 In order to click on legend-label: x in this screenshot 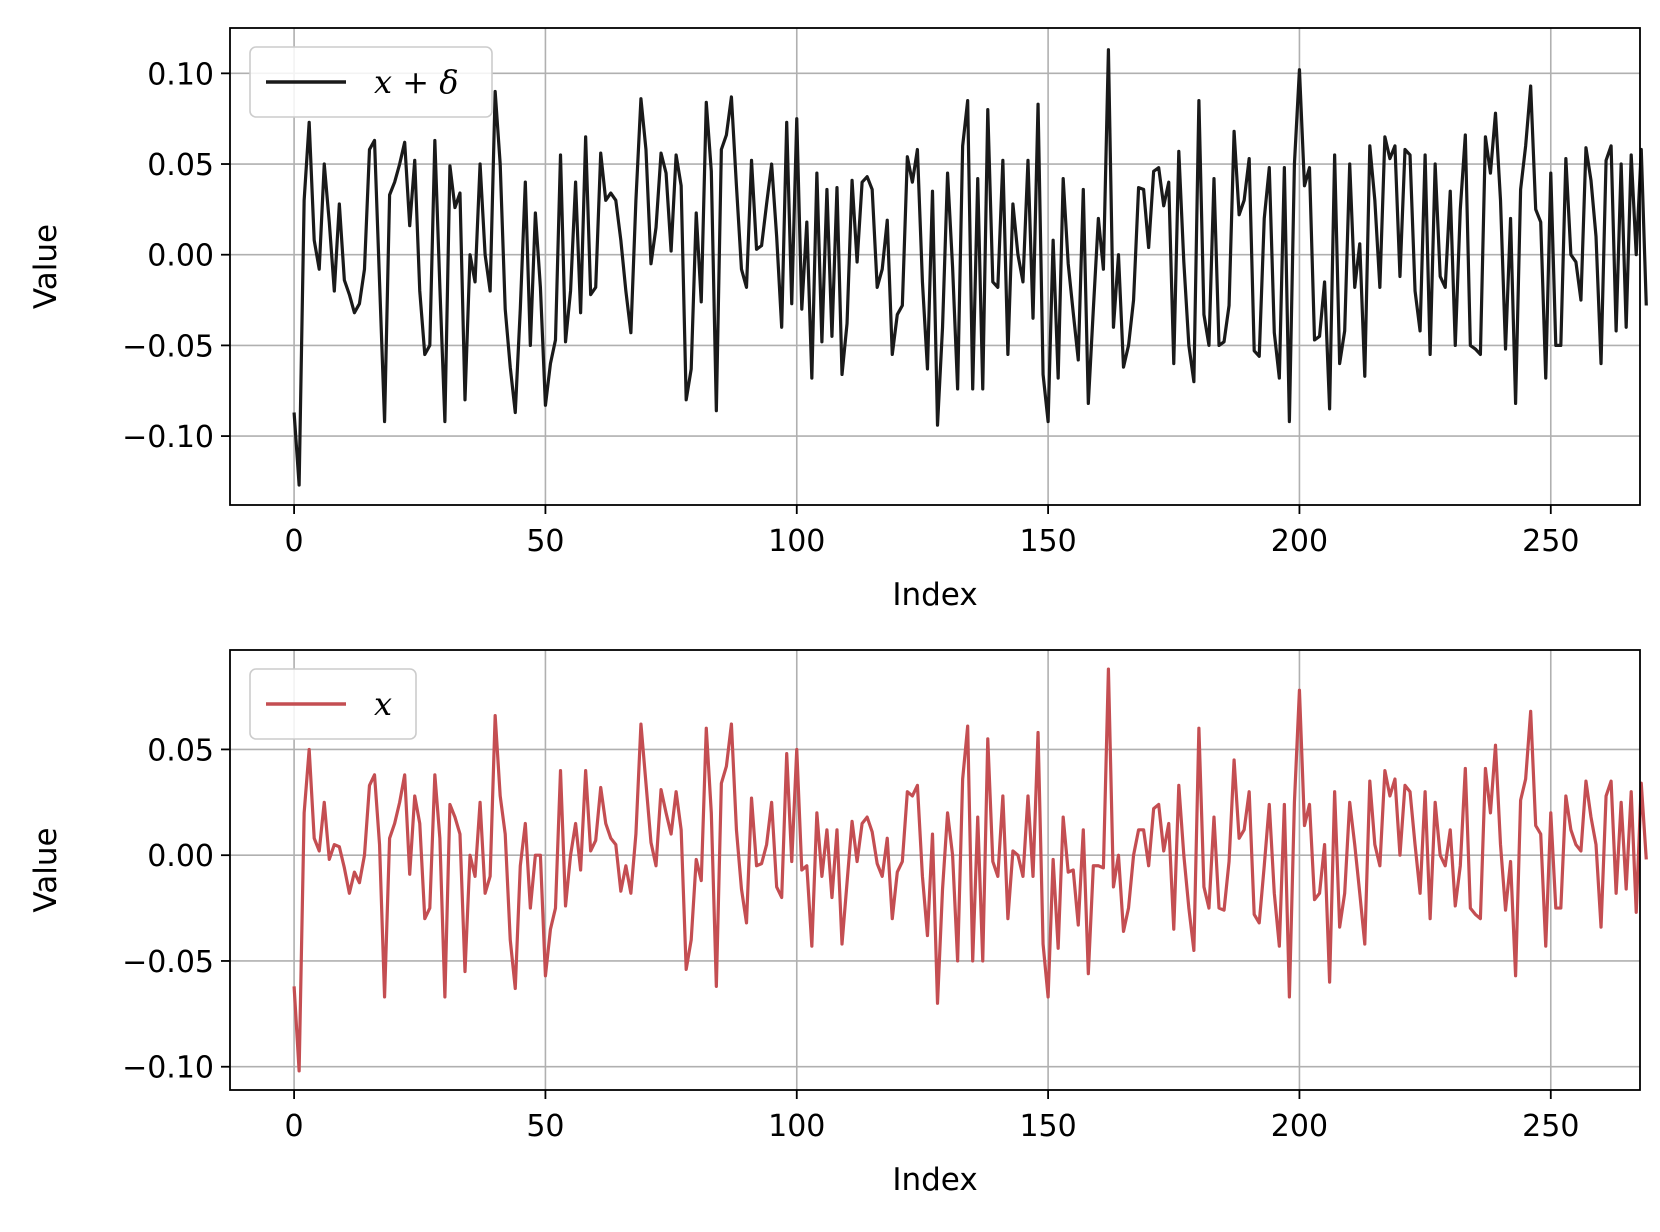, I will do `click(383, 704)`.